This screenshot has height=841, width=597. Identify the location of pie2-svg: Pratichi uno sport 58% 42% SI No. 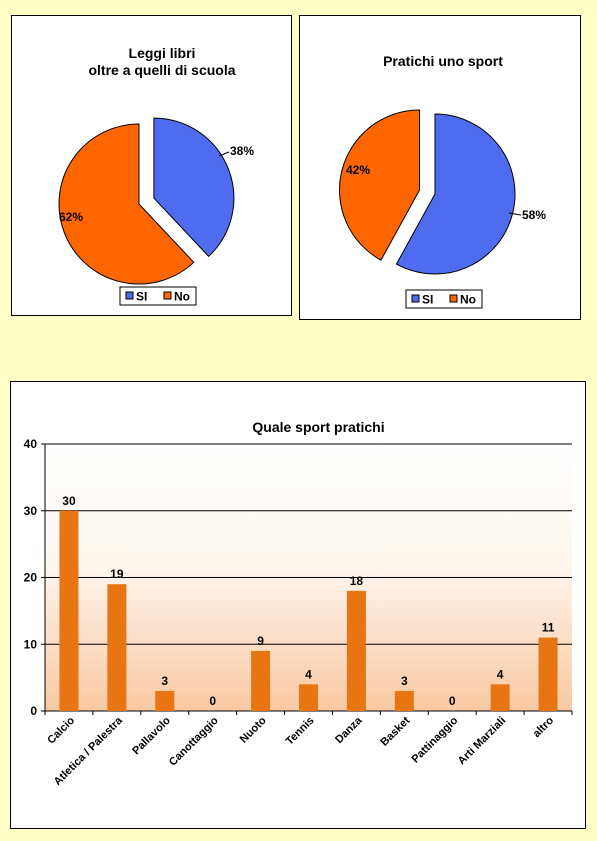
(442, 181).